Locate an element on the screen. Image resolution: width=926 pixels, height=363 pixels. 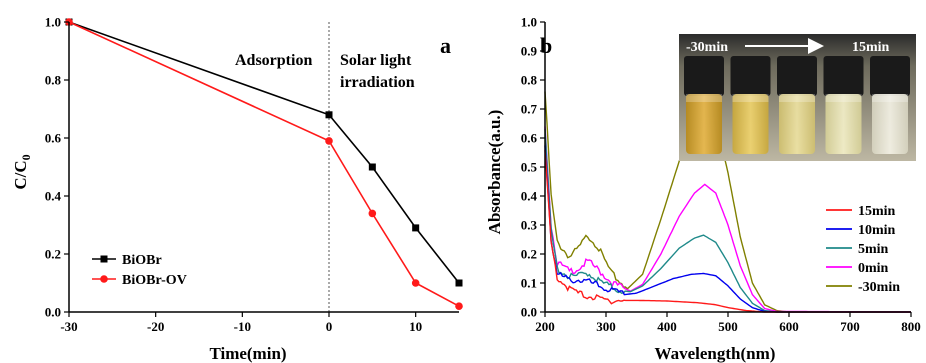
a-x-tick-label: -20 is located at coordinates (155, 326).